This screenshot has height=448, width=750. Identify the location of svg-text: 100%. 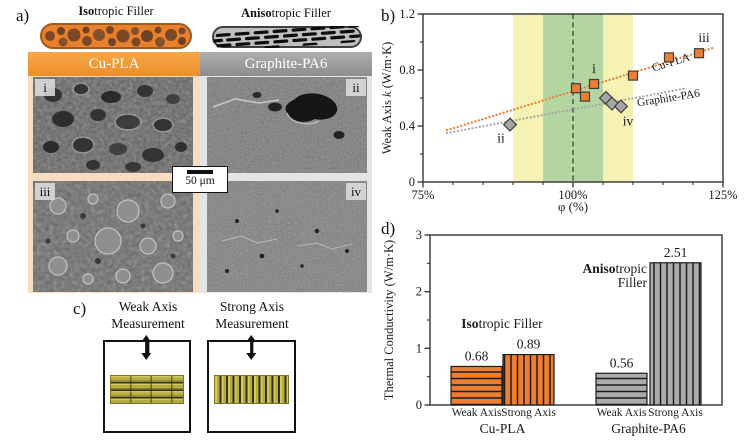
(572, 195).